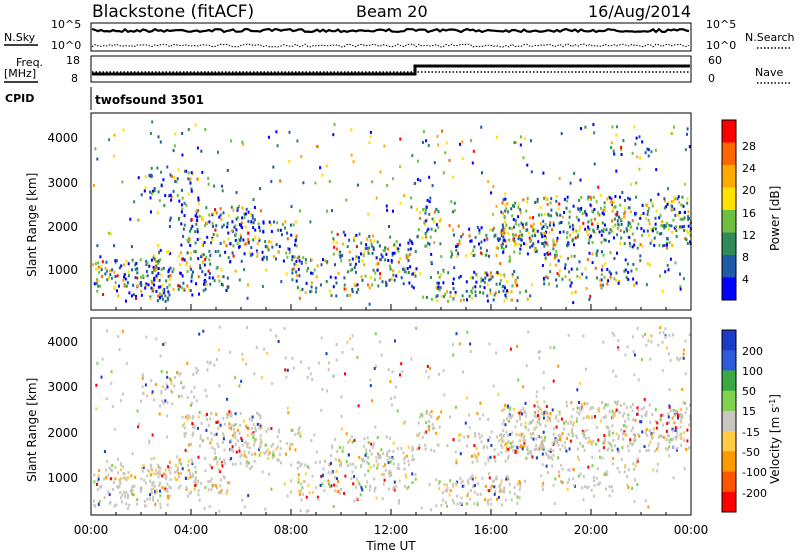 The height and width of the screenshot is (554, 800). What do you see at coordinates (91, 530) in the screenshot?
I see `xtick-0: 00:00` at bounding box center [91, 530].